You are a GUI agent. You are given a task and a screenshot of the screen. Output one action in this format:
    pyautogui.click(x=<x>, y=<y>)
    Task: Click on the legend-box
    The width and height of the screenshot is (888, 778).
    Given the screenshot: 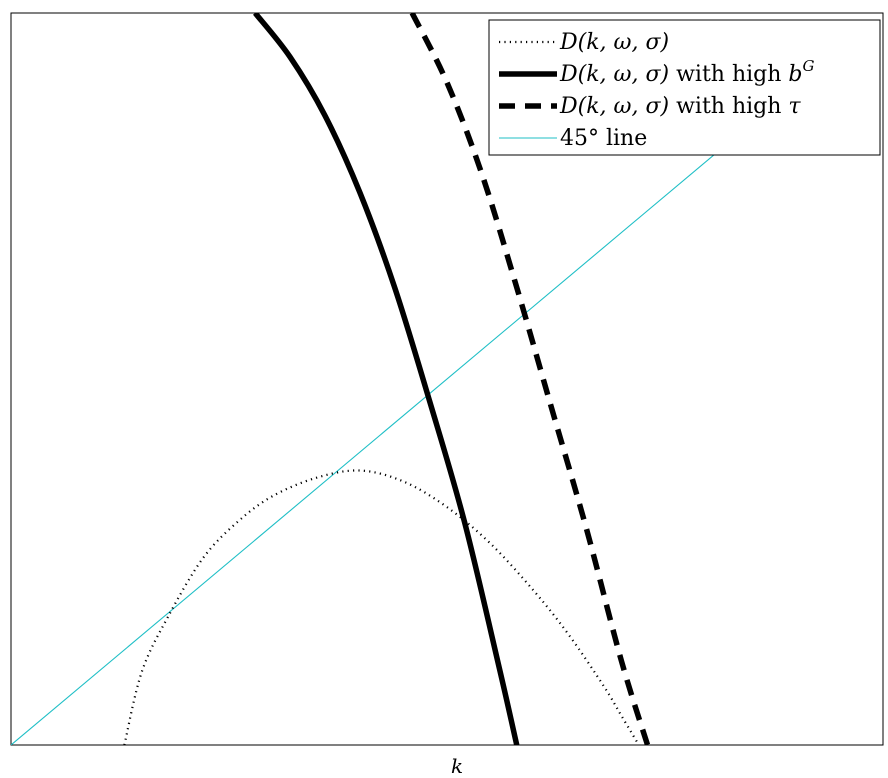 What is the action you would take?
    pyautogui.click(x=684, y=87)
    